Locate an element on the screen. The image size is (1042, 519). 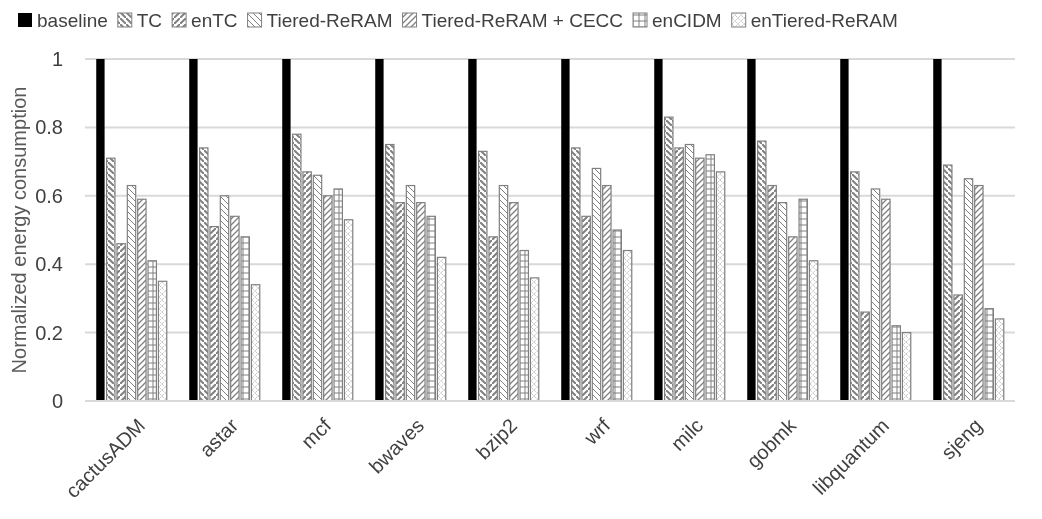
legend-label: enCIDM is located at coordinates (687, 20).